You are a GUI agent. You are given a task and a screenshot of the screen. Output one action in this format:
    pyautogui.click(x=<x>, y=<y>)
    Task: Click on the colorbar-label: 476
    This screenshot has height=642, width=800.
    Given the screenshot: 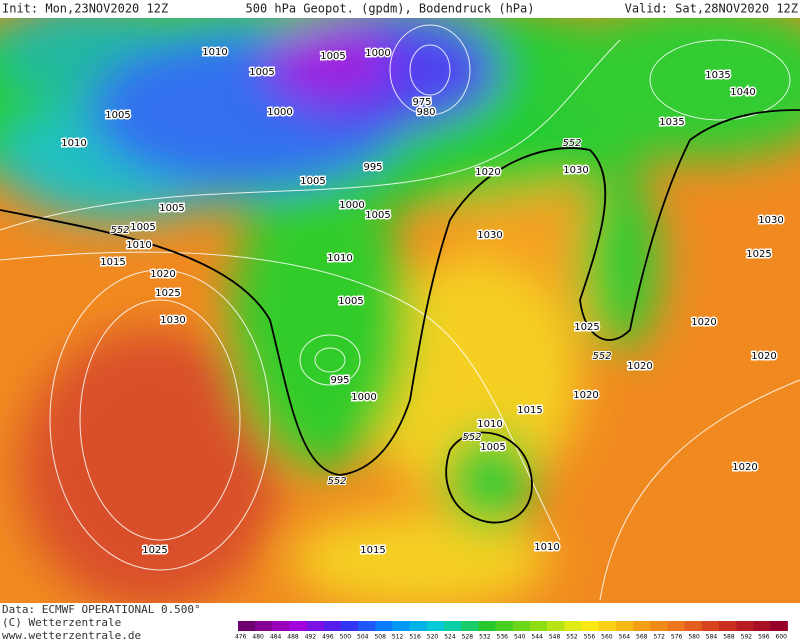 What is the action you would take?
    pyautogui.click(x=241, y=637)
    